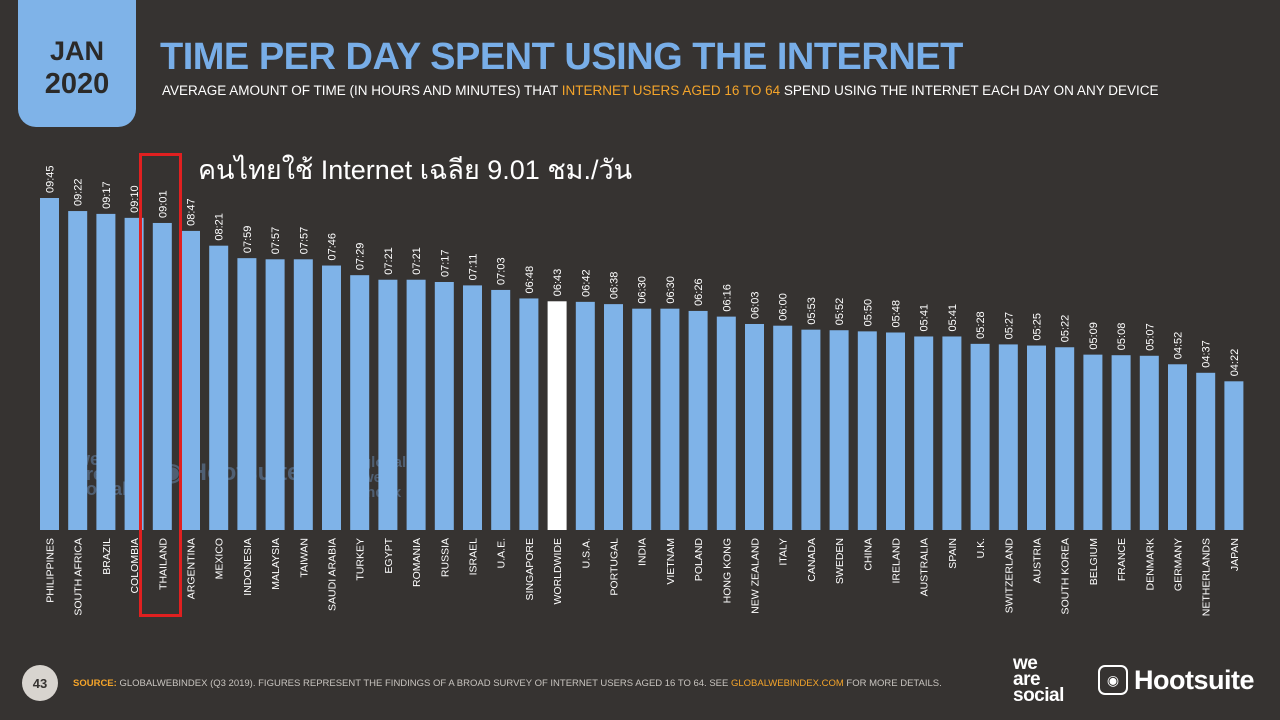  I want to click on value-label-canada: 05:53, so click(812, 311).